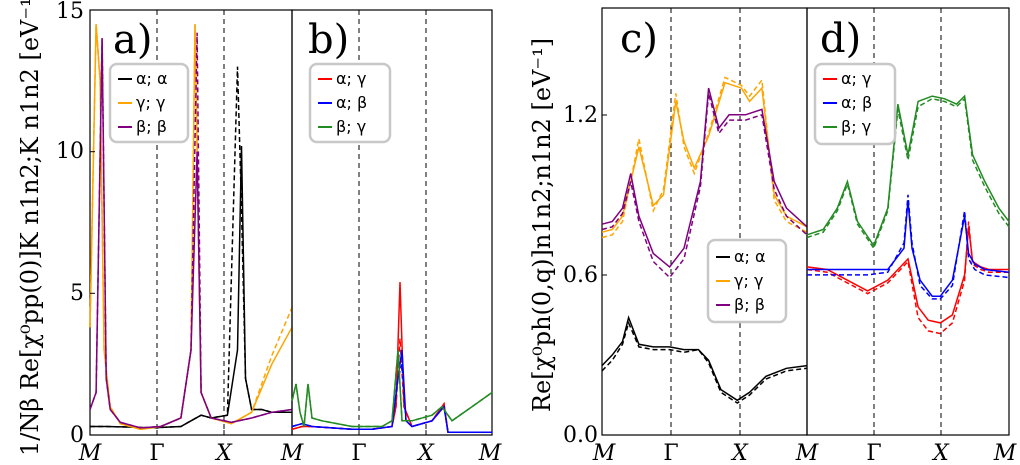  Describe the element at coordinates (191, 447) in the screenshot. I see `x-ticks-a: M Γ X M` at that location.